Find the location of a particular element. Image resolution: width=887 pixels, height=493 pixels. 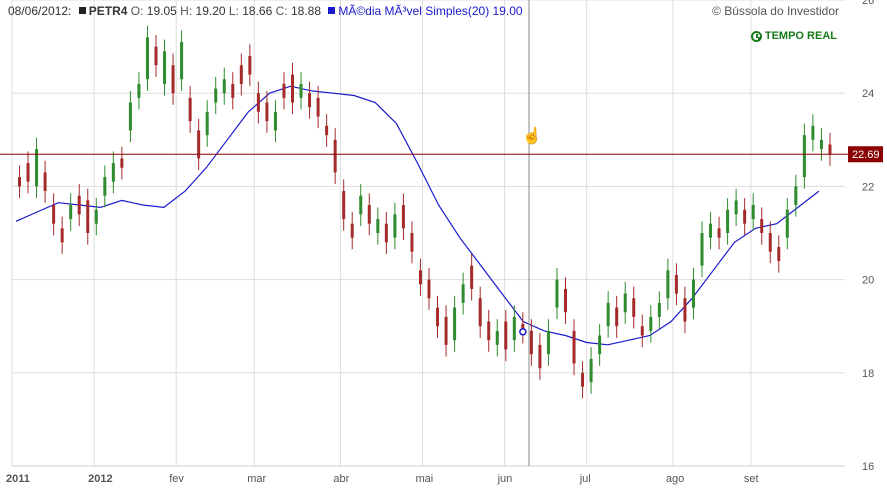

header-date: 08/06/2012: is located at coordinates (40, 11).